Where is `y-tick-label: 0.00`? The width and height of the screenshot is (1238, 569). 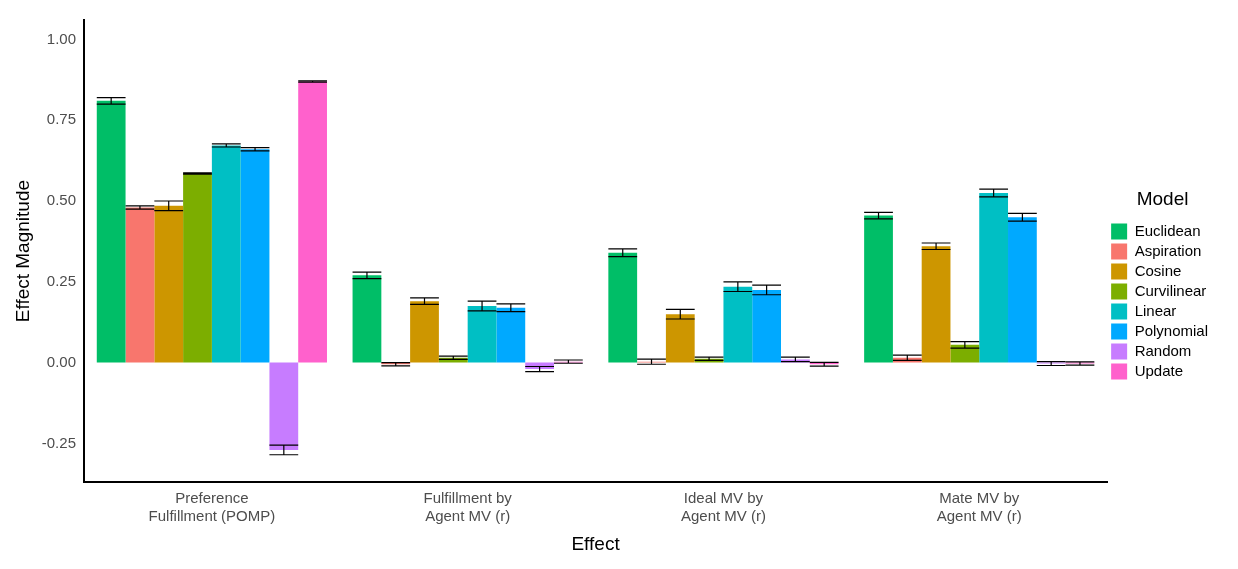
y-tick-label: 0.00 is located at coordinates (61, 361).